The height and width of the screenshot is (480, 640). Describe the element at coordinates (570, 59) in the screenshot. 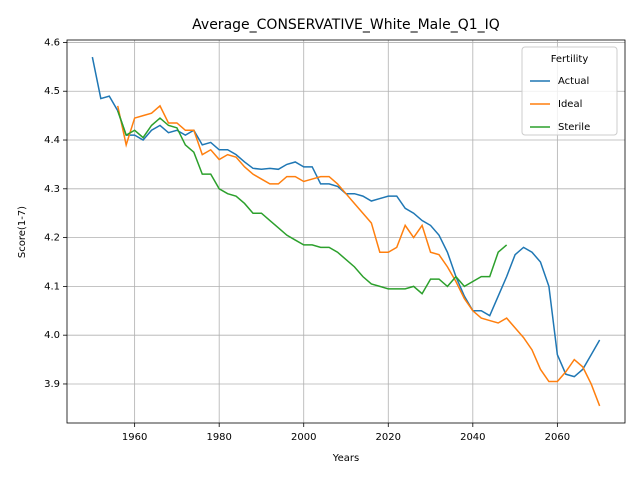

I see `legend-title: Fertility` at that location.